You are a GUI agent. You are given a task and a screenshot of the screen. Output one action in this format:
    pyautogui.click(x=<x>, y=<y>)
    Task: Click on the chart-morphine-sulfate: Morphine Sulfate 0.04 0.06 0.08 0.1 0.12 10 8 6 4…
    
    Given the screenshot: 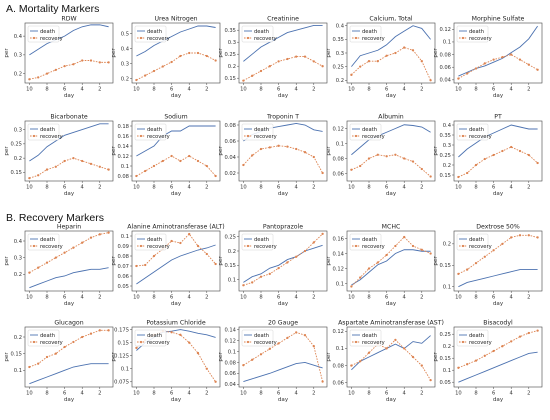 What is the action you would take?
    pyautogui.click(x=488, y=57)
    